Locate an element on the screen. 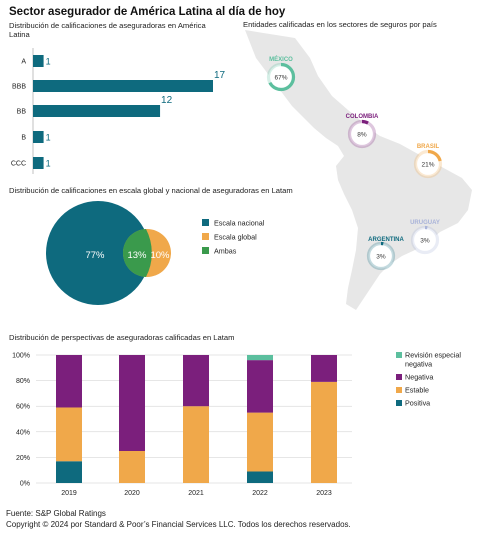  legend-ambas-swatch is located at coordinates (205, 250).